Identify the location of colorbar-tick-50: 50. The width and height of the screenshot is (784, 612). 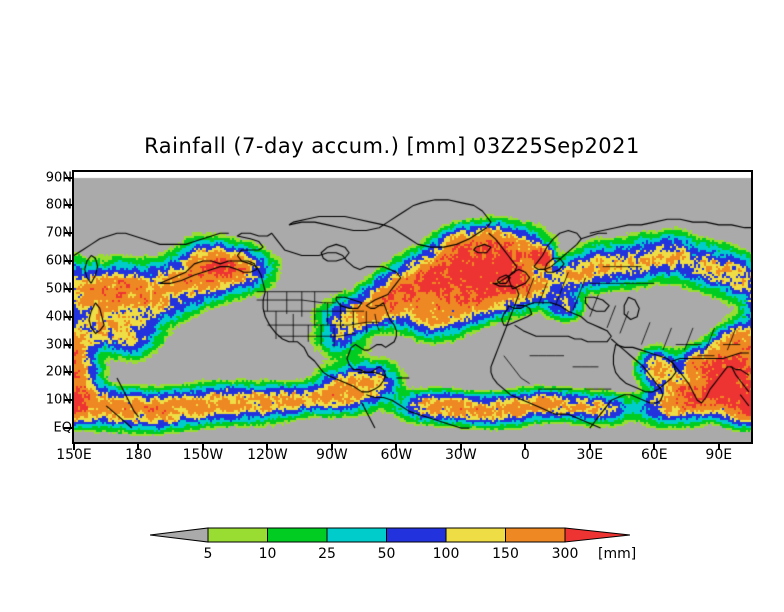
(386, 554).